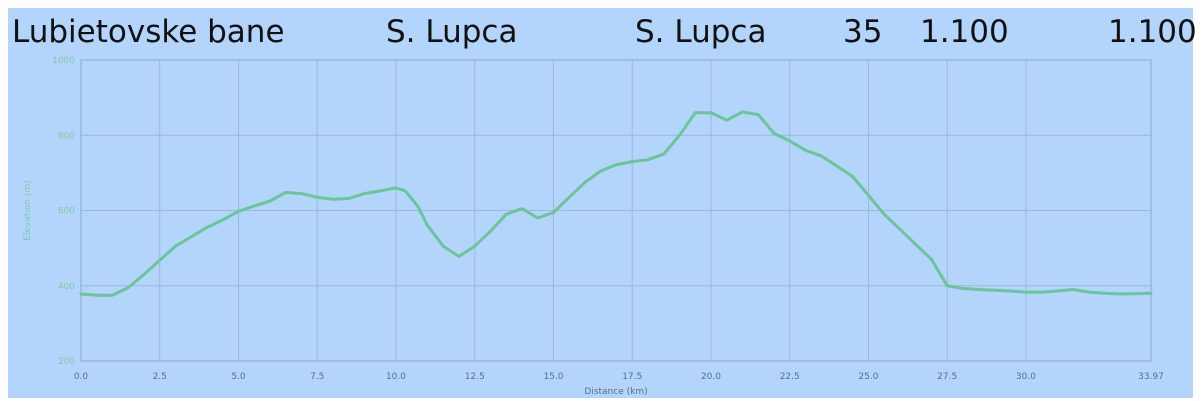 Image resolution: width=1201 pixels, height=401 pixels. I want to click on x-tick-label: 15.0, so click(553, 377).